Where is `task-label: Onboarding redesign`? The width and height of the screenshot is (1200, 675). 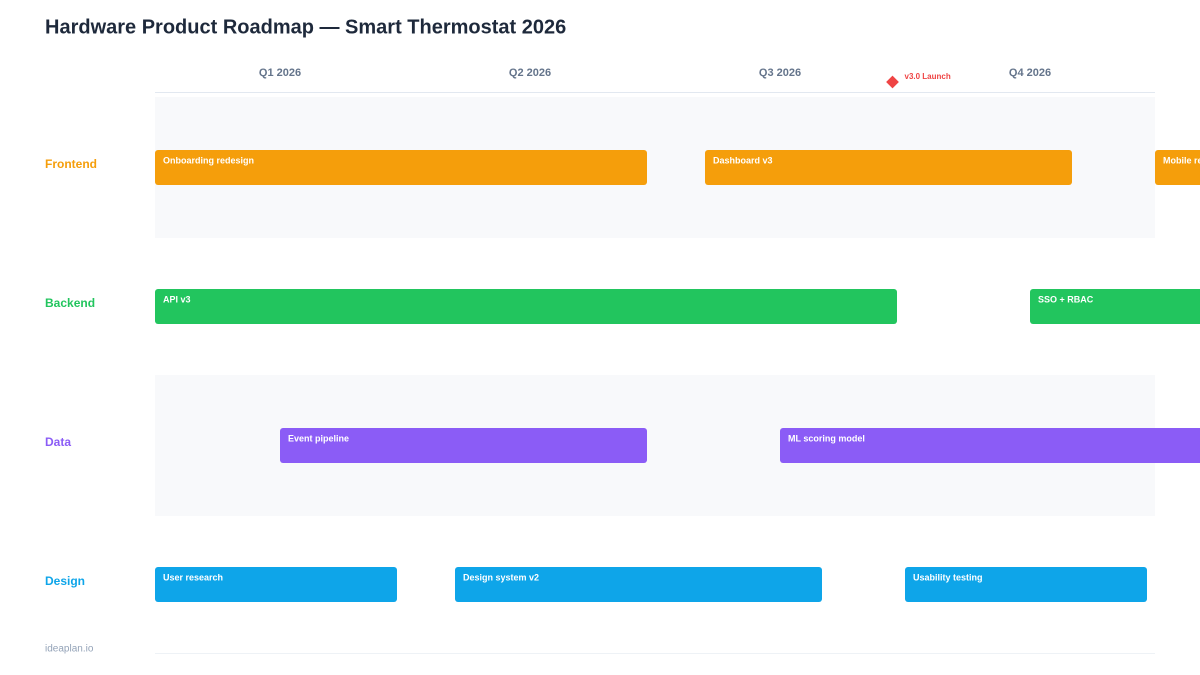
task-label: Onboarding redesign is located at coordinates (208, 160).